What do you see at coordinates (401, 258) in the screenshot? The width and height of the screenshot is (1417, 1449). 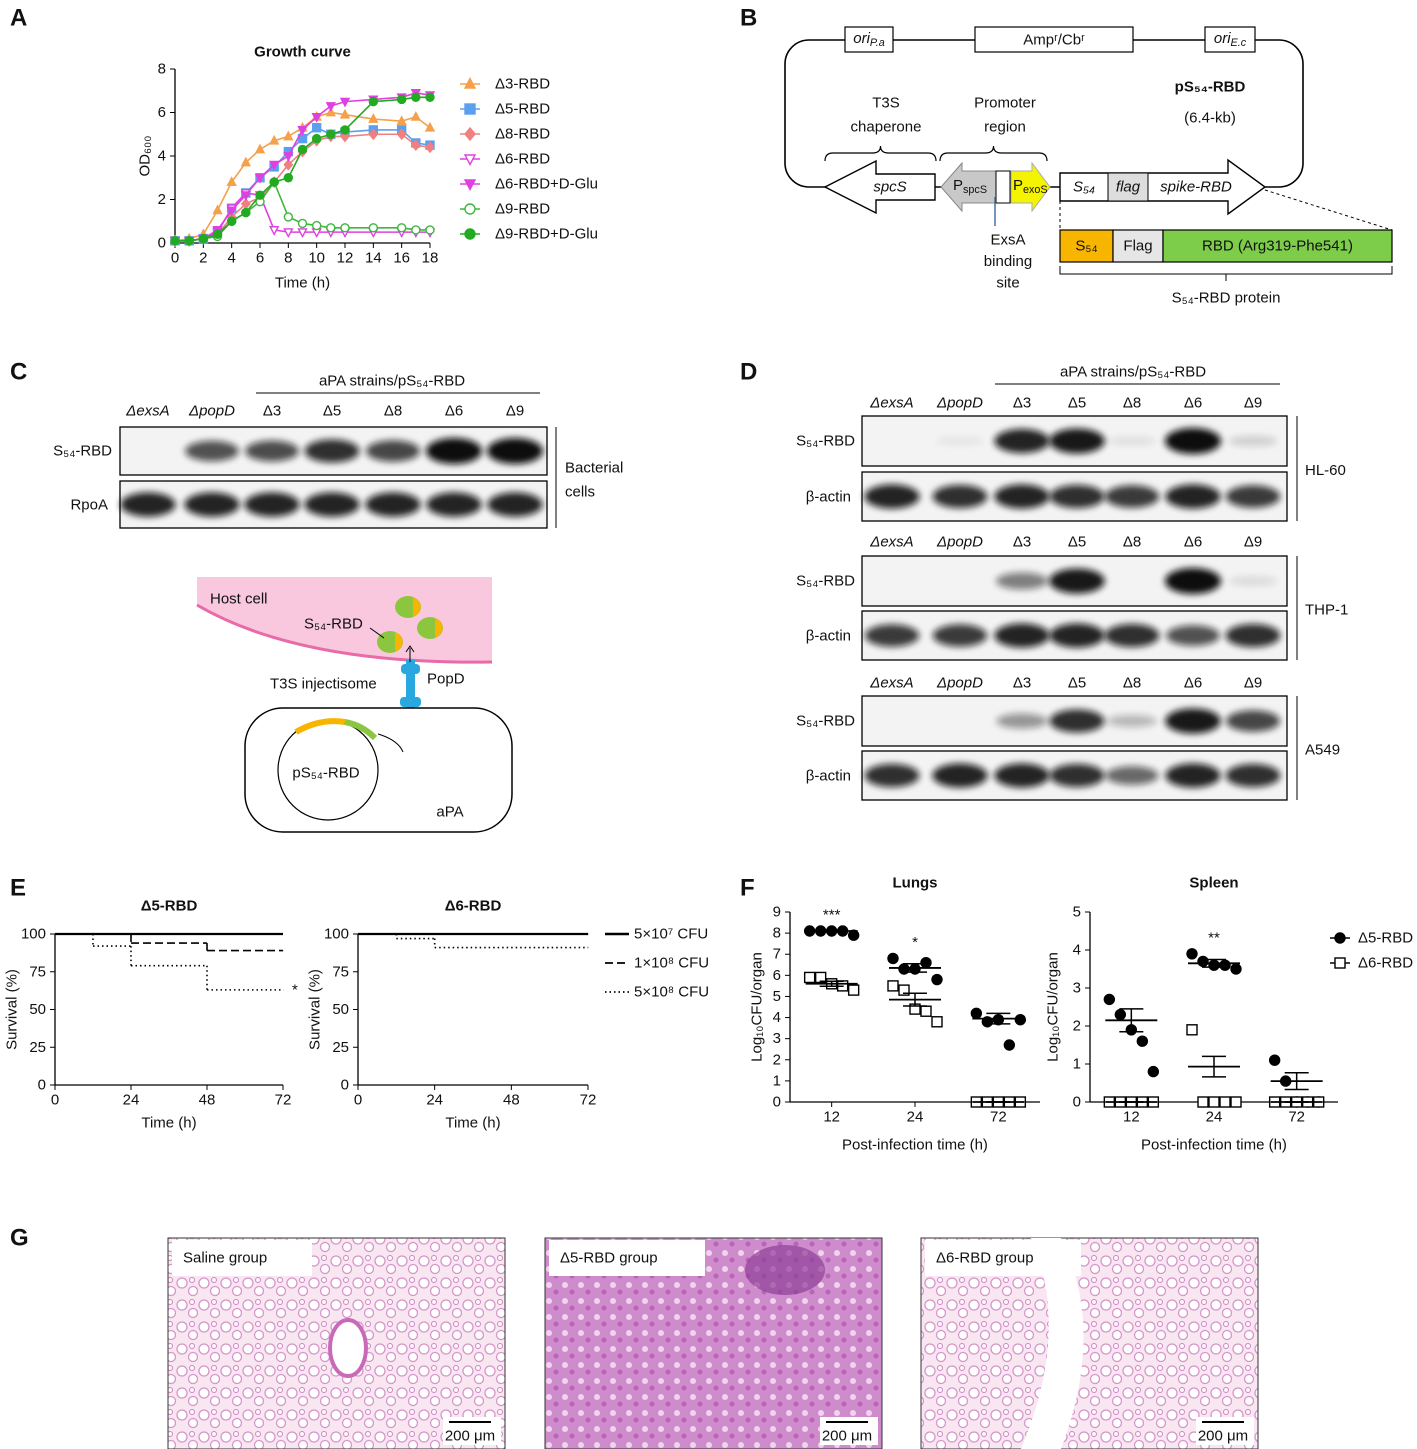 I see `x-tick-label: 16` at bounding box center [401, 258].